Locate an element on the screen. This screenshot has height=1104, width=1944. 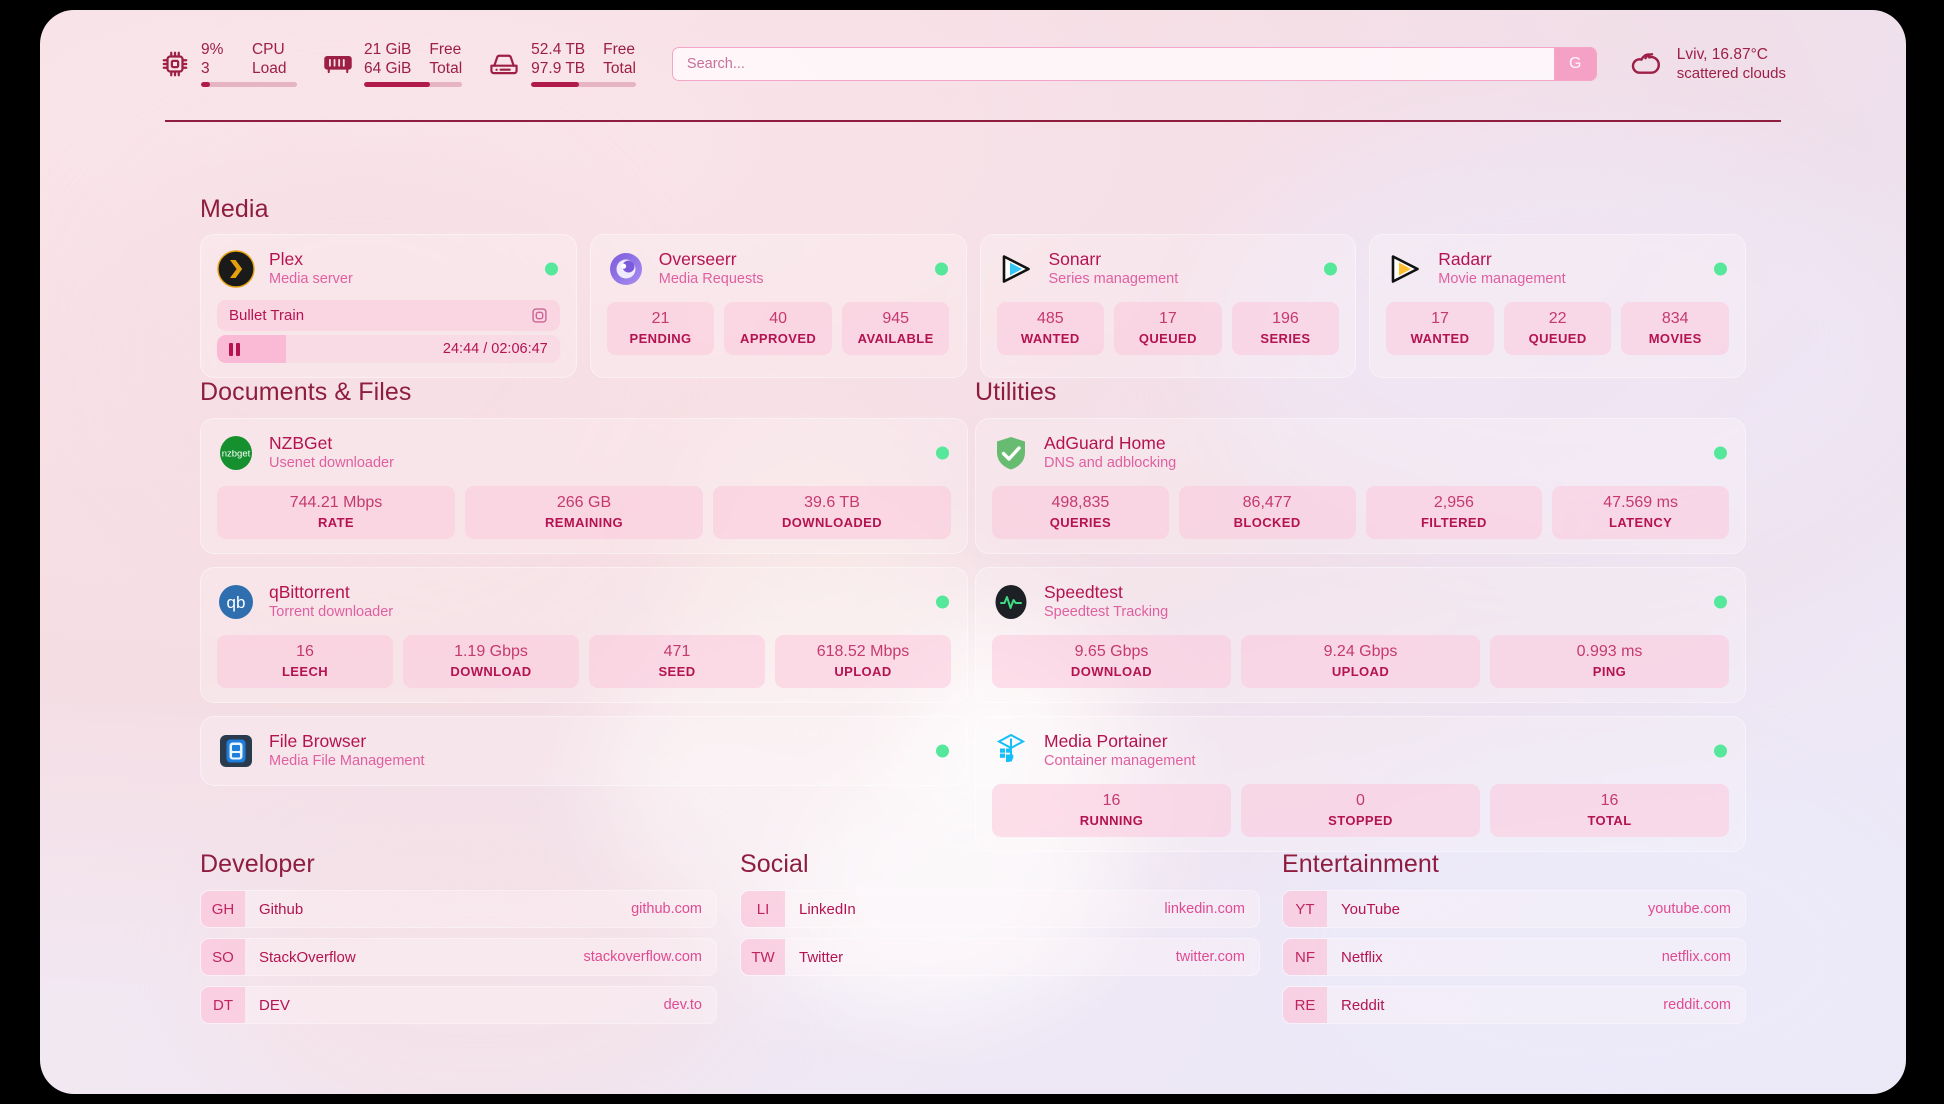
bookmark-name: LinkedIn is located at coordinates (827, 909).